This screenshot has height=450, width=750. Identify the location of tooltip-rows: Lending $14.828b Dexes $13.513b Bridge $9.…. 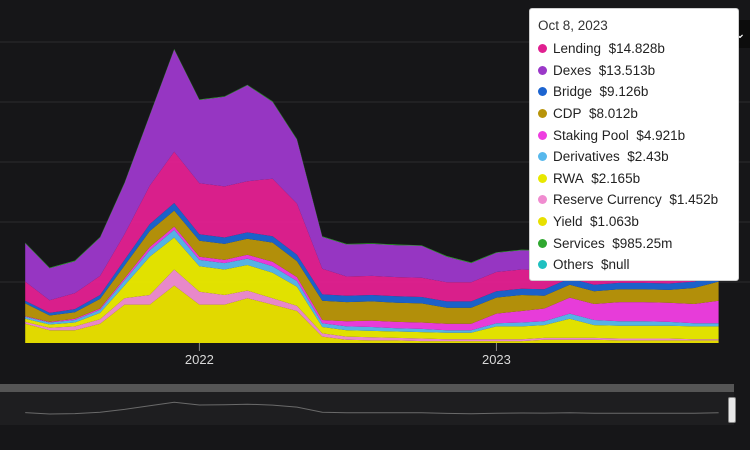
(634, 157).